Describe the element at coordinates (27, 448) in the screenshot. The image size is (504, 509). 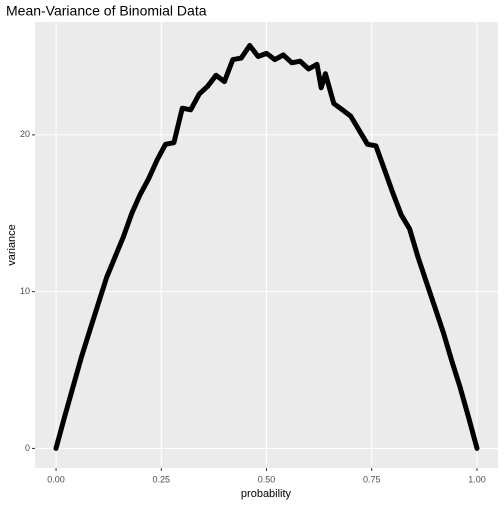
I see `y-tick-label: 0` at that location.